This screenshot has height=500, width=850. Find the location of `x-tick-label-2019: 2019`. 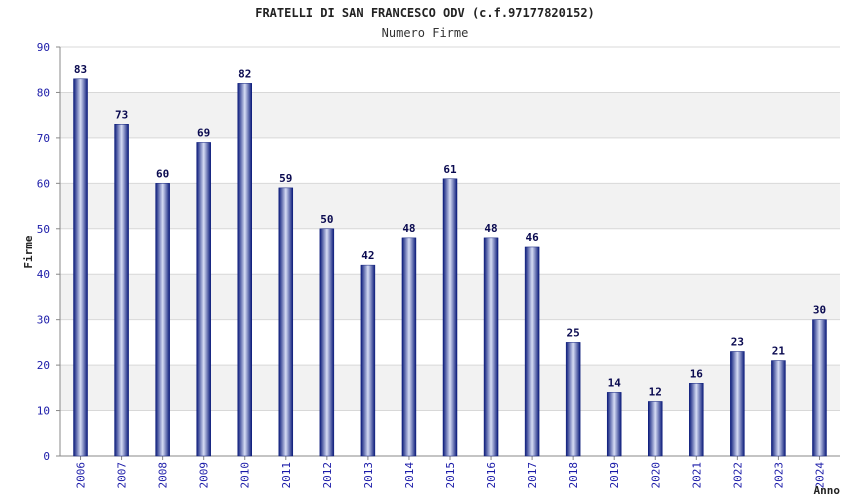

x-tick-label-2019: 2019 is located at coordinates (614, 475).